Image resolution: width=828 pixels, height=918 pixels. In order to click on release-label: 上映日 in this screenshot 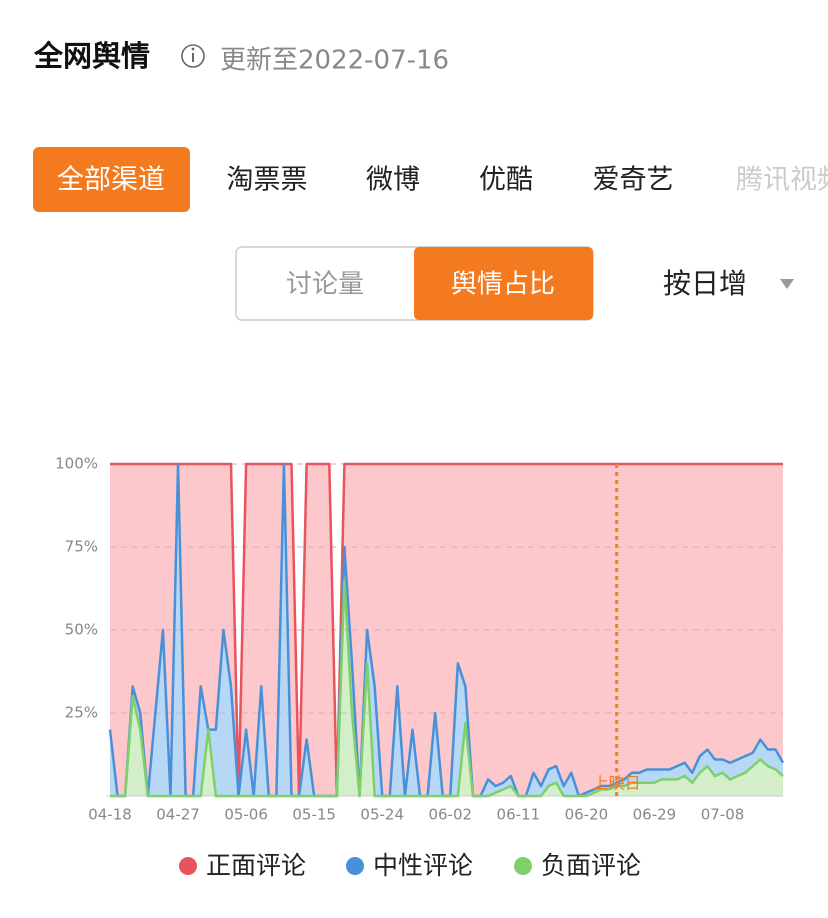, I will do `click(617, 783)`.